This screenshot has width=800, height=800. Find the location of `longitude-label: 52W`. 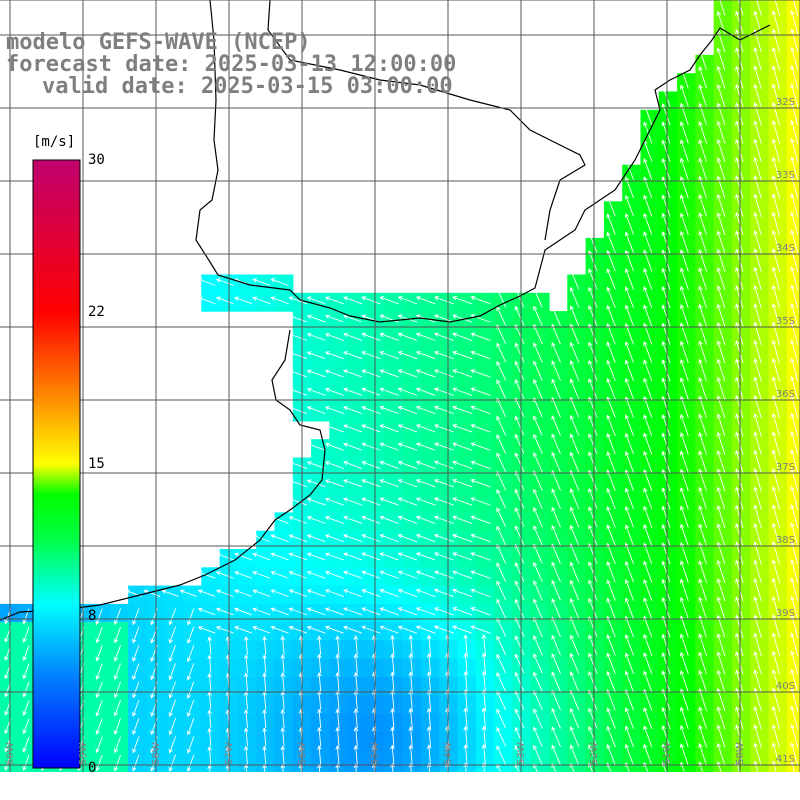

longitude-label: 52W is located at coordinates (594, 753).